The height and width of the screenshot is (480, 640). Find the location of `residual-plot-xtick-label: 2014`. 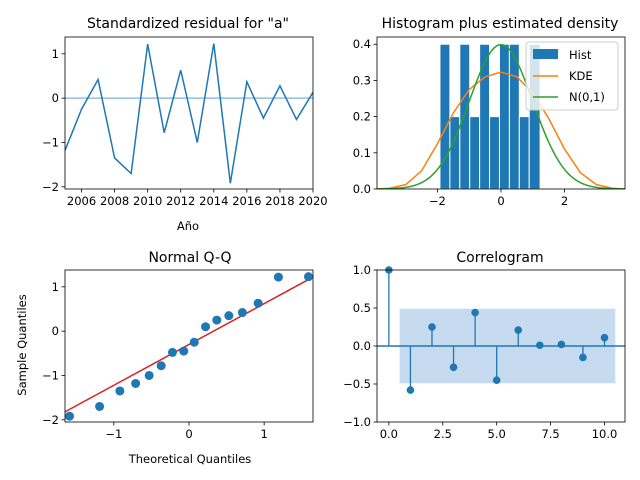

residual-plot-xtick-label: 2014 is located at coordinates (213, 201).